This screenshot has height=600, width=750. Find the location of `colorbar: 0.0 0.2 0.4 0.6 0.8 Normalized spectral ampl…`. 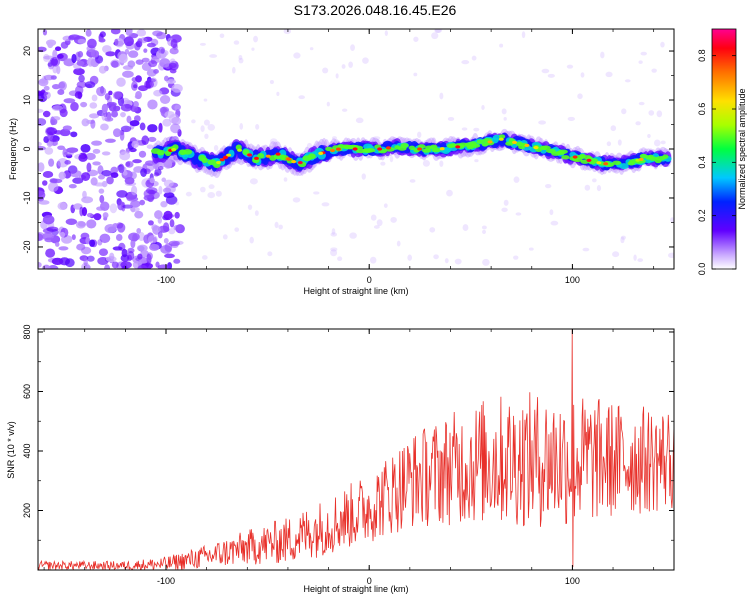

colorbar: 0.0 0.2 0.4 0.6 0.8 Normalized spectral ampl… is located at coordinates (722, 151).